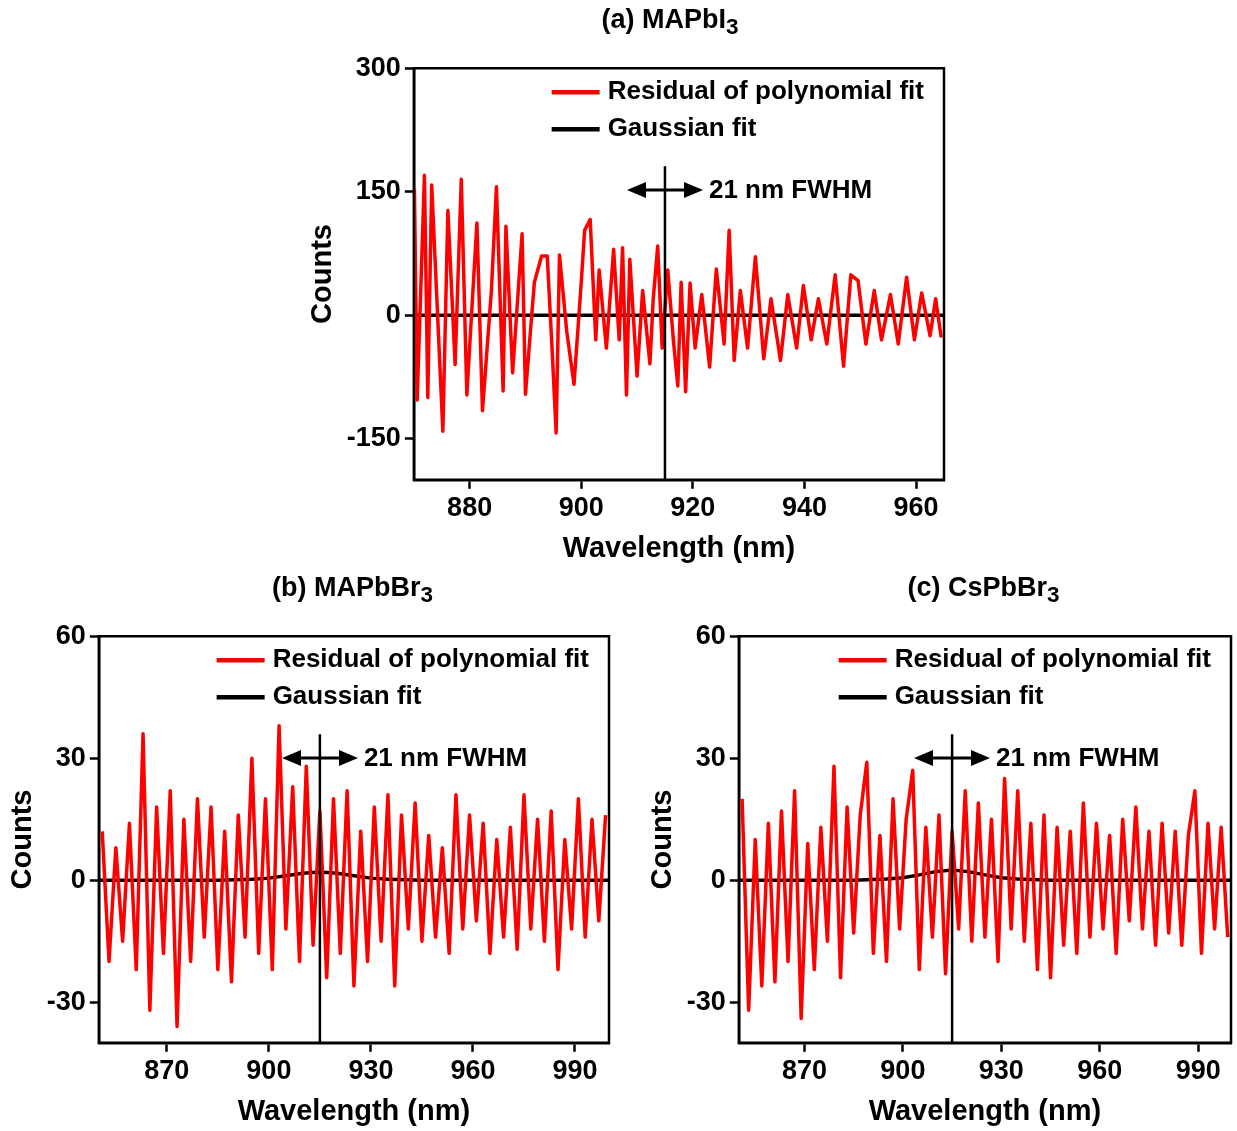  What do you see at coordinates (983, 590) in the screenshot?
I see `chart-title: (c) CsPbBr$_{3}$` at bounding box center [983, 590].